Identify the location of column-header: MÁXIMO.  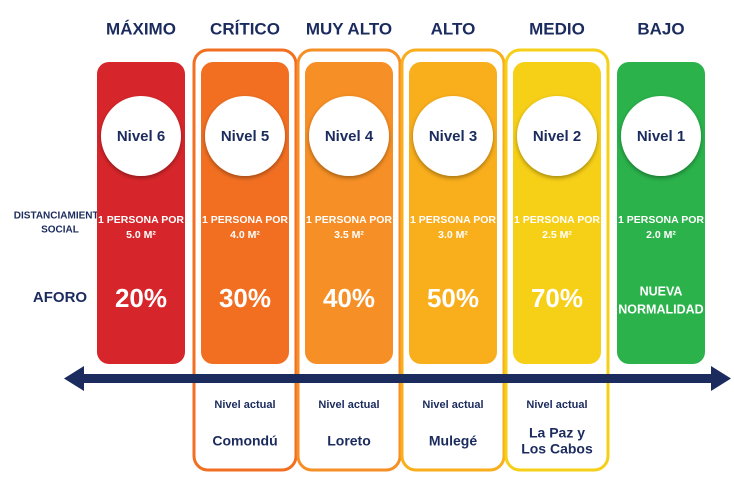
(141, 28).